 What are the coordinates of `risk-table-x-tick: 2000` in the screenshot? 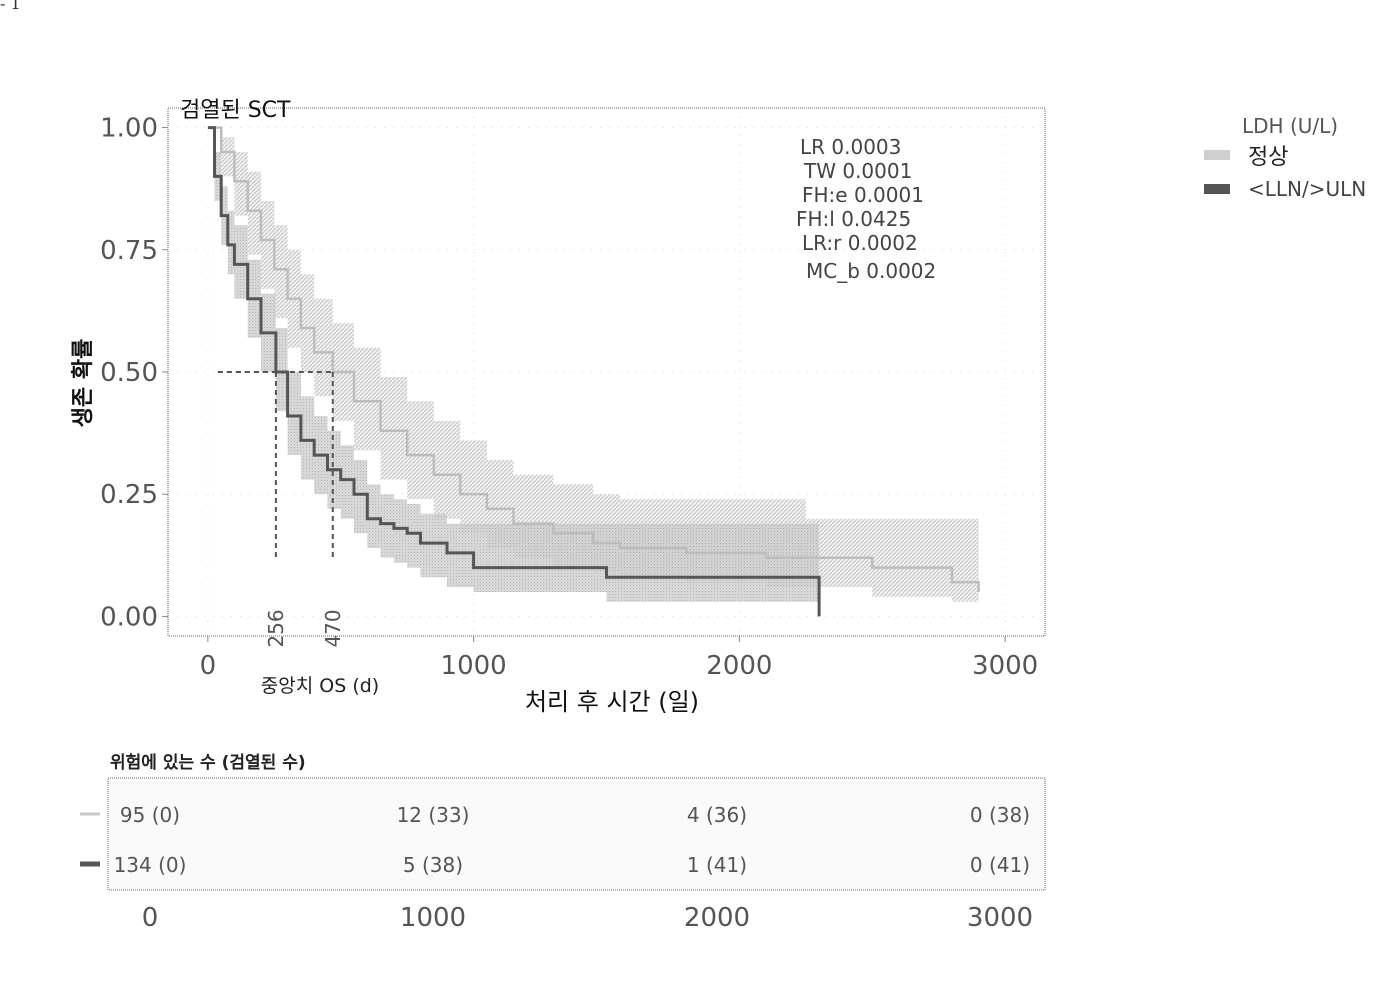 It's located at (717, 918).